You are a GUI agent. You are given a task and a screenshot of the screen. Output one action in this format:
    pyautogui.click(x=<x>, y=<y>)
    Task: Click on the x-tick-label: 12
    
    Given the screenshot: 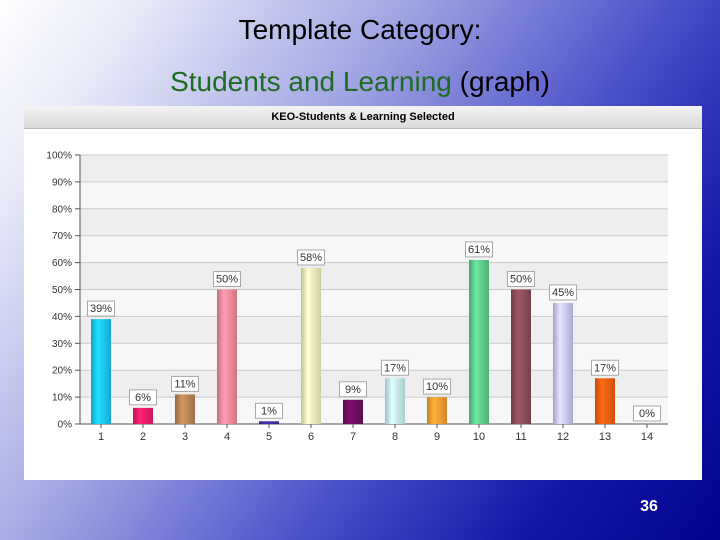 What is the action you would take?
    pyautogui.click(x=563, y=437)
    